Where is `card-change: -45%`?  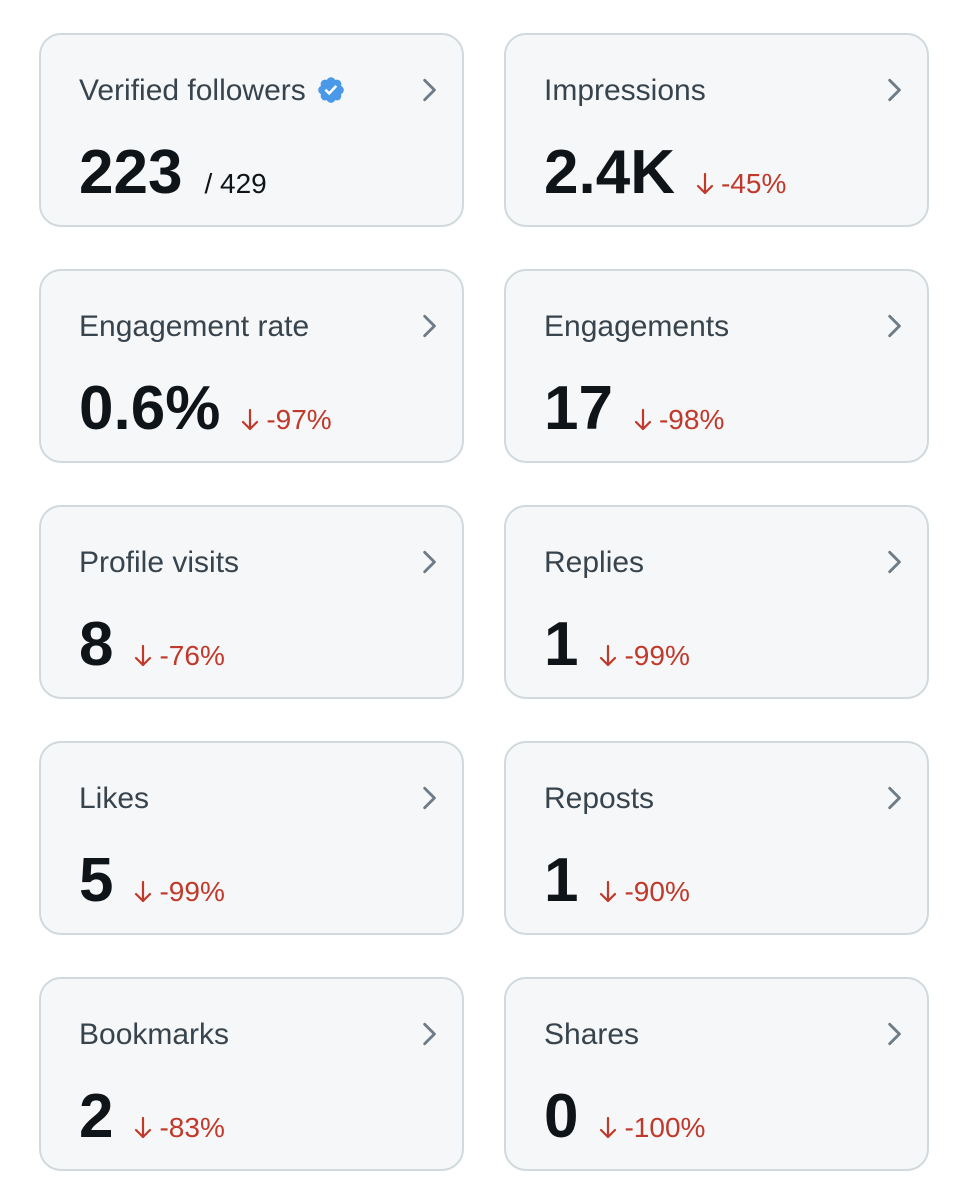 card-change: -45% is located at coordinates (740, 184).